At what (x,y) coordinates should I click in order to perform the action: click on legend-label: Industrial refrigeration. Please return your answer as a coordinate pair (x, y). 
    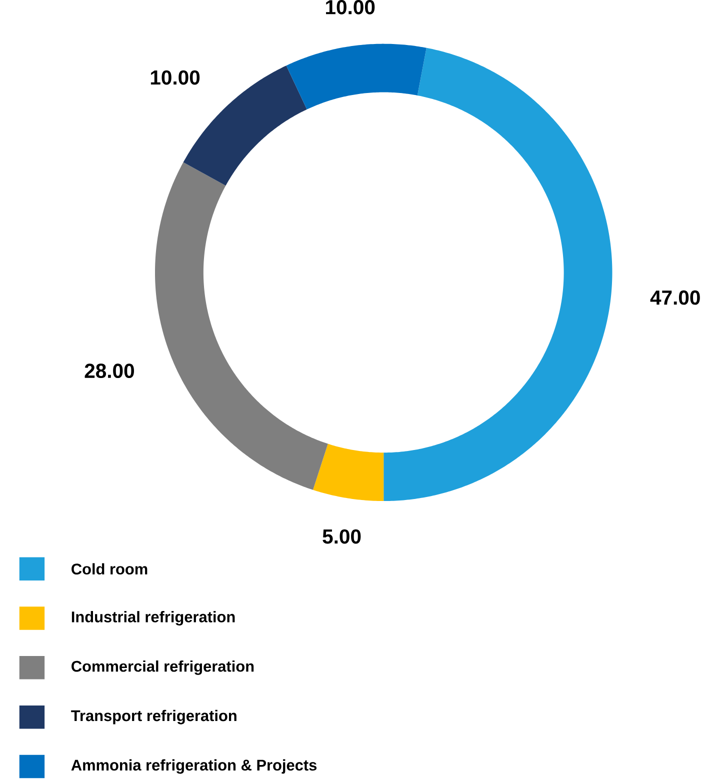
    Looking at the image, I should click on (153, 618).